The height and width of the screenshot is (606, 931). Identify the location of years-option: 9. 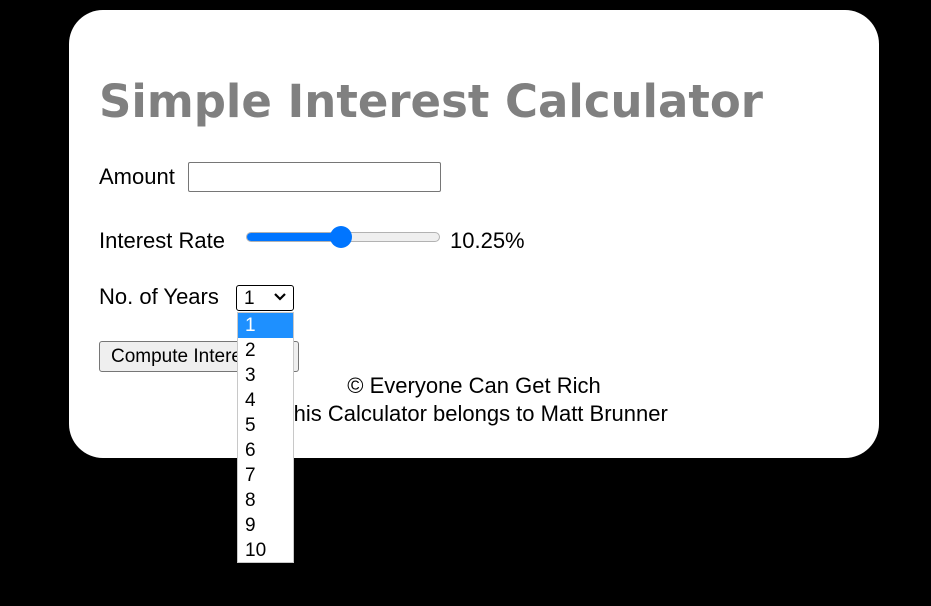
(250, 525).